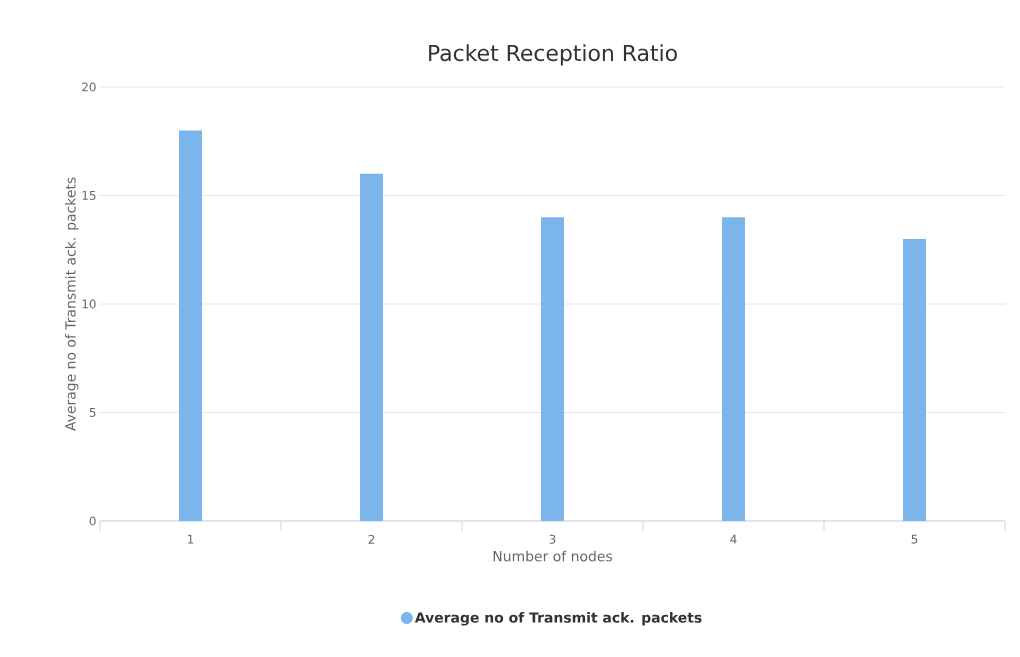 The image size is (1020, 657). Describe the element at coordinates (558, 618) in the screenshot. I see `legend-label: Average no of Transmit ack. packets` at that location.